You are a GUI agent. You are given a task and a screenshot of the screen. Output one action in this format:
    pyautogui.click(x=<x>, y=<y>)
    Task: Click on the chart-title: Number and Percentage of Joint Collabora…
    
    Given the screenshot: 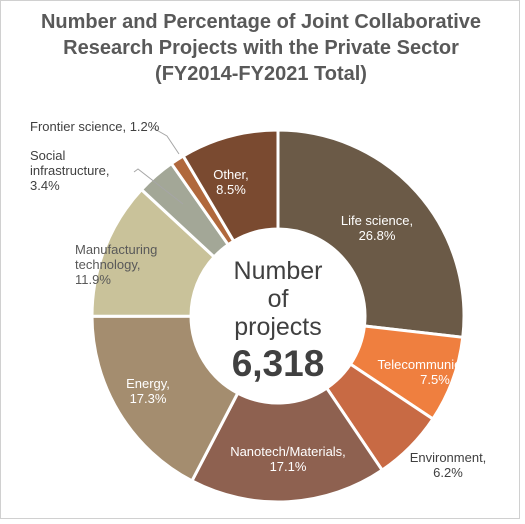 What is the action you would take?
    pyautogui.click(x=261, y=48)
    